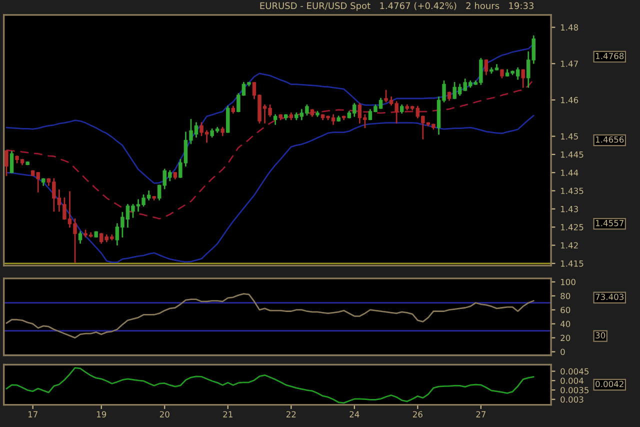 This screenshot has height=427, width=640. What do you see at coordinates (417, 414) in the screenshot?
I see `x-tick-label: 26` at bounding box center [417, 414].